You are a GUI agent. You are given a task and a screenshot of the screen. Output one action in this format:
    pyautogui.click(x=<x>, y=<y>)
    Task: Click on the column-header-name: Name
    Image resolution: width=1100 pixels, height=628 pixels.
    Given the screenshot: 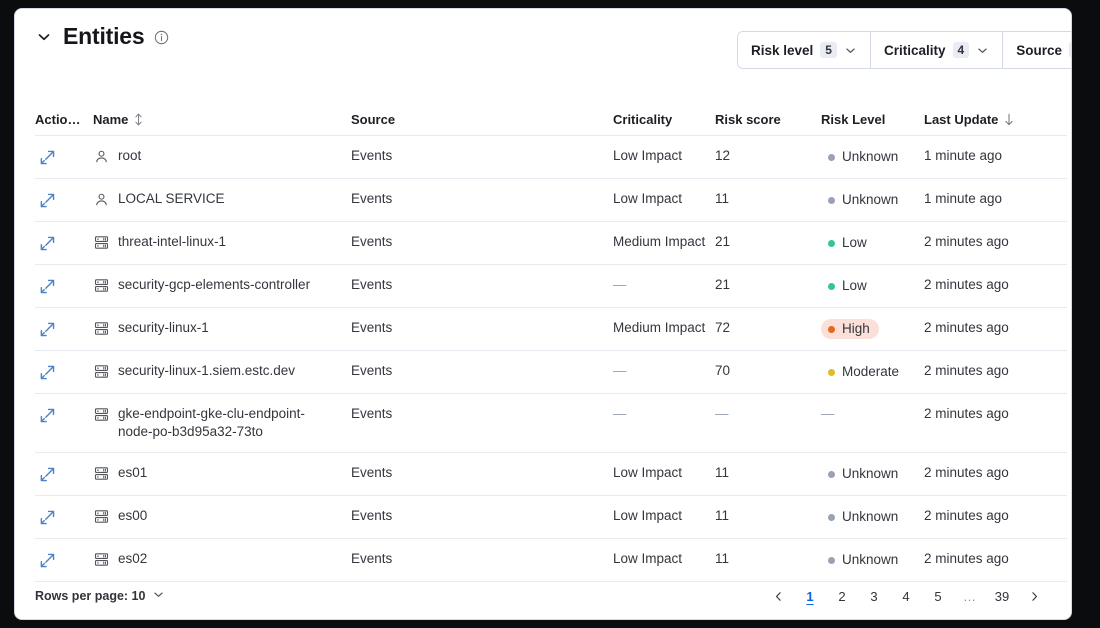 What is the action you would take?
    pyautogui.click(x=222, y=119)
    